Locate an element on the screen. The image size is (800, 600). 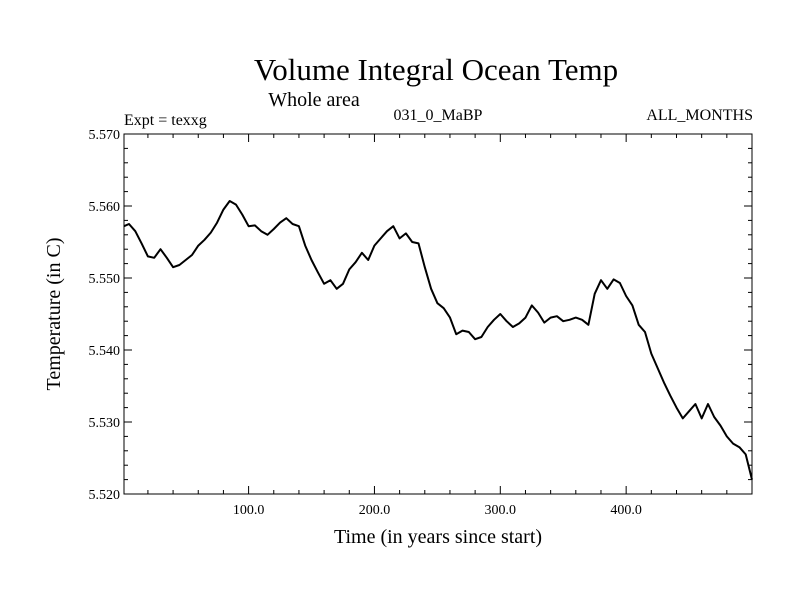
x-tick-label: 200.0 is located at coordinates (375, 510).